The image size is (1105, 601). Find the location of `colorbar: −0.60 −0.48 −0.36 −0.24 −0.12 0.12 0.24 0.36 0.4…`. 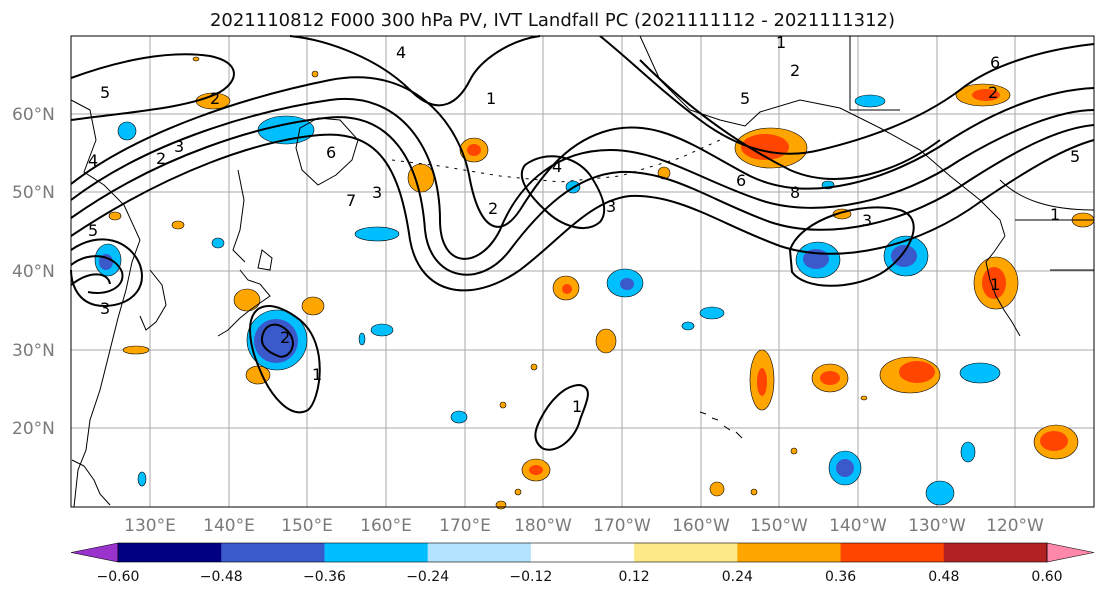

colorbar: −0.60 −0.48 −0.36 −0.24 −0.12 0.12 0.24 0.36 0.4… is located at coordinates (582, 563).